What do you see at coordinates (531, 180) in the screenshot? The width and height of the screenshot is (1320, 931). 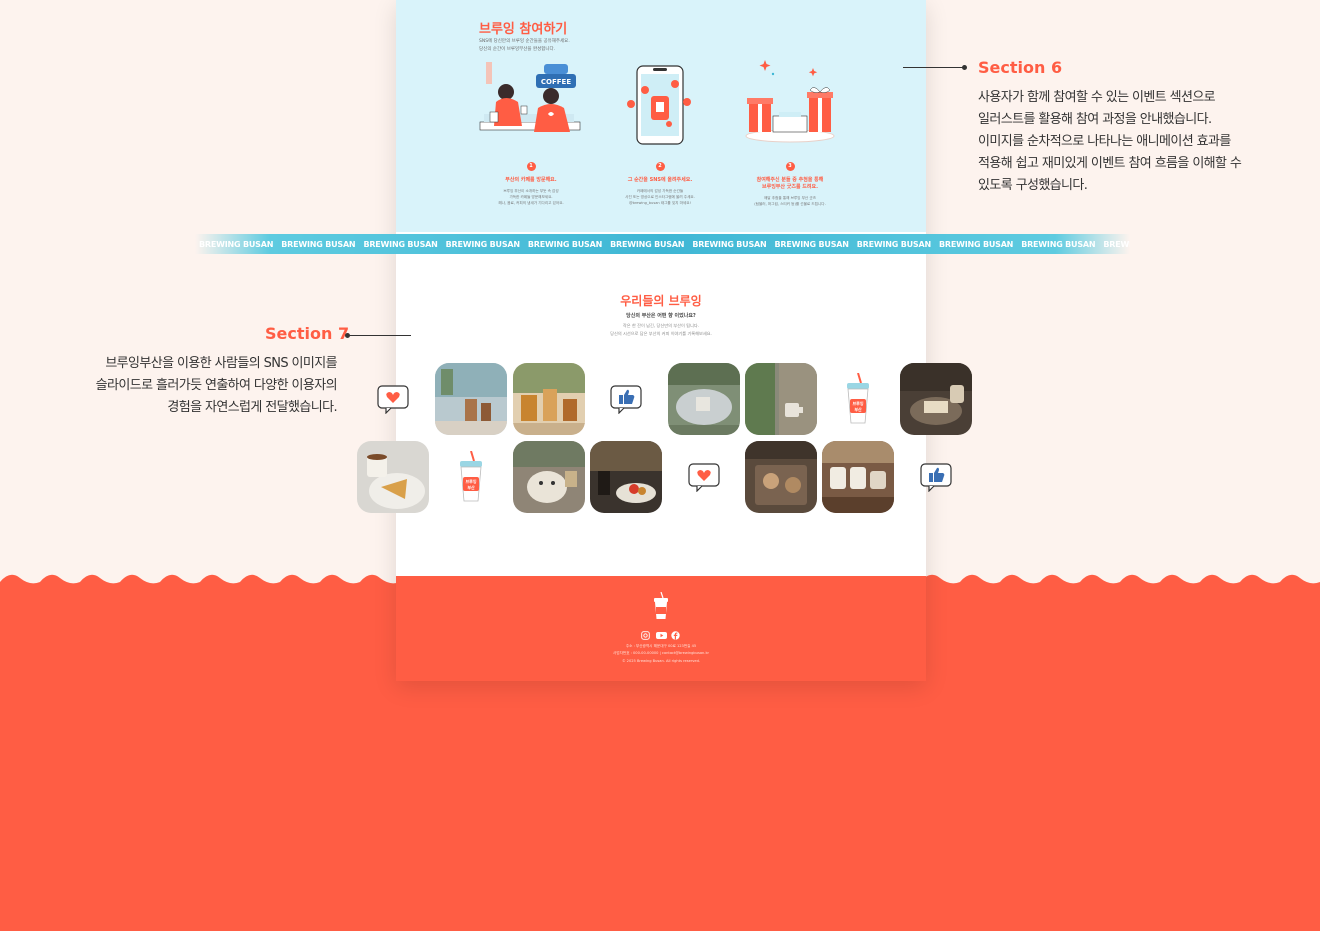 I see `step-1-title: 부산의 카페를 방문해요.` at bounding box center [531, 180].